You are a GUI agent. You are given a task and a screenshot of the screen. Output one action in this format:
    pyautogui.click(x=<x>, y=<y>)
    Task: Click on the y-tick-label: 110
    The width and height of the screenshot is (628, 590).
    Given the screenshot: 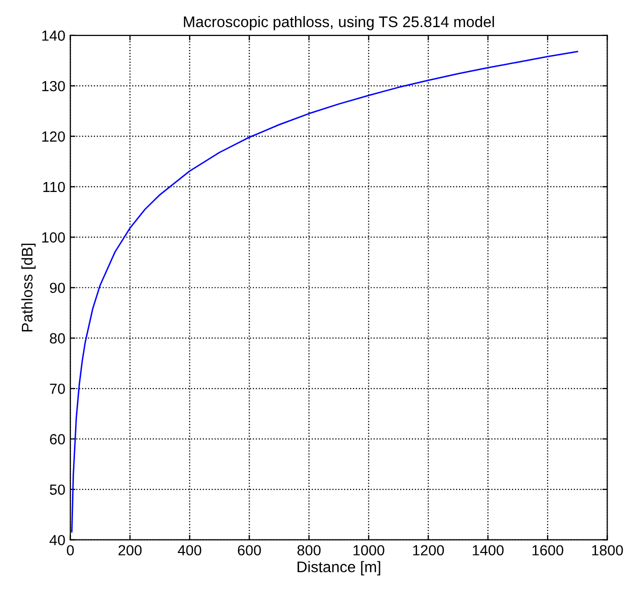 What is the action you would take?
    pyautogui.click(x=54, y=187)
    